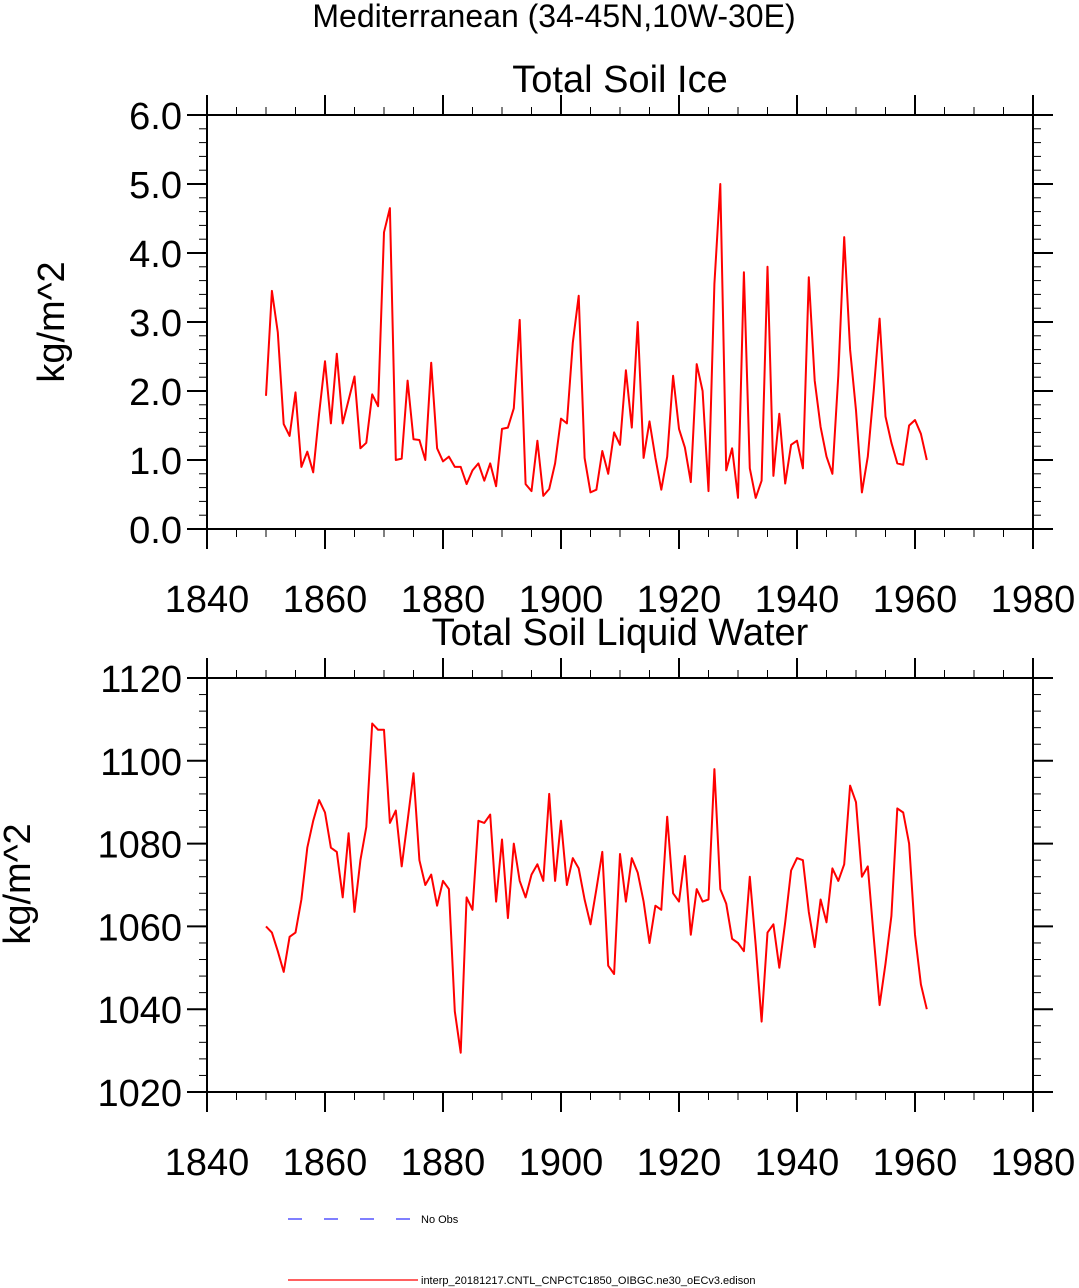  I want to click on soil-ice-y-tick-label: 6.0, so click(155, 117).